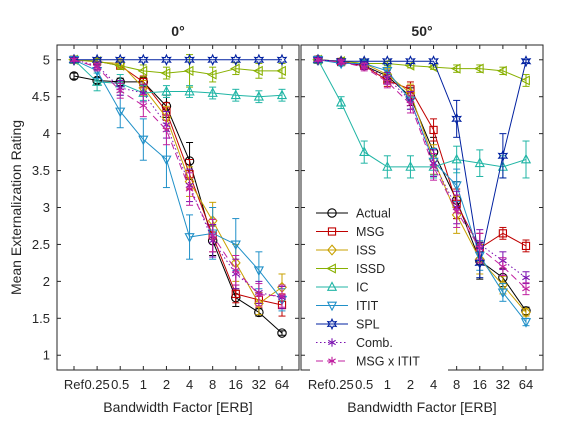  What do you see at coordinates (364, 384) in the screenshot?
I see `x-tick-label: 0.5` at bounding box center [364, 384].